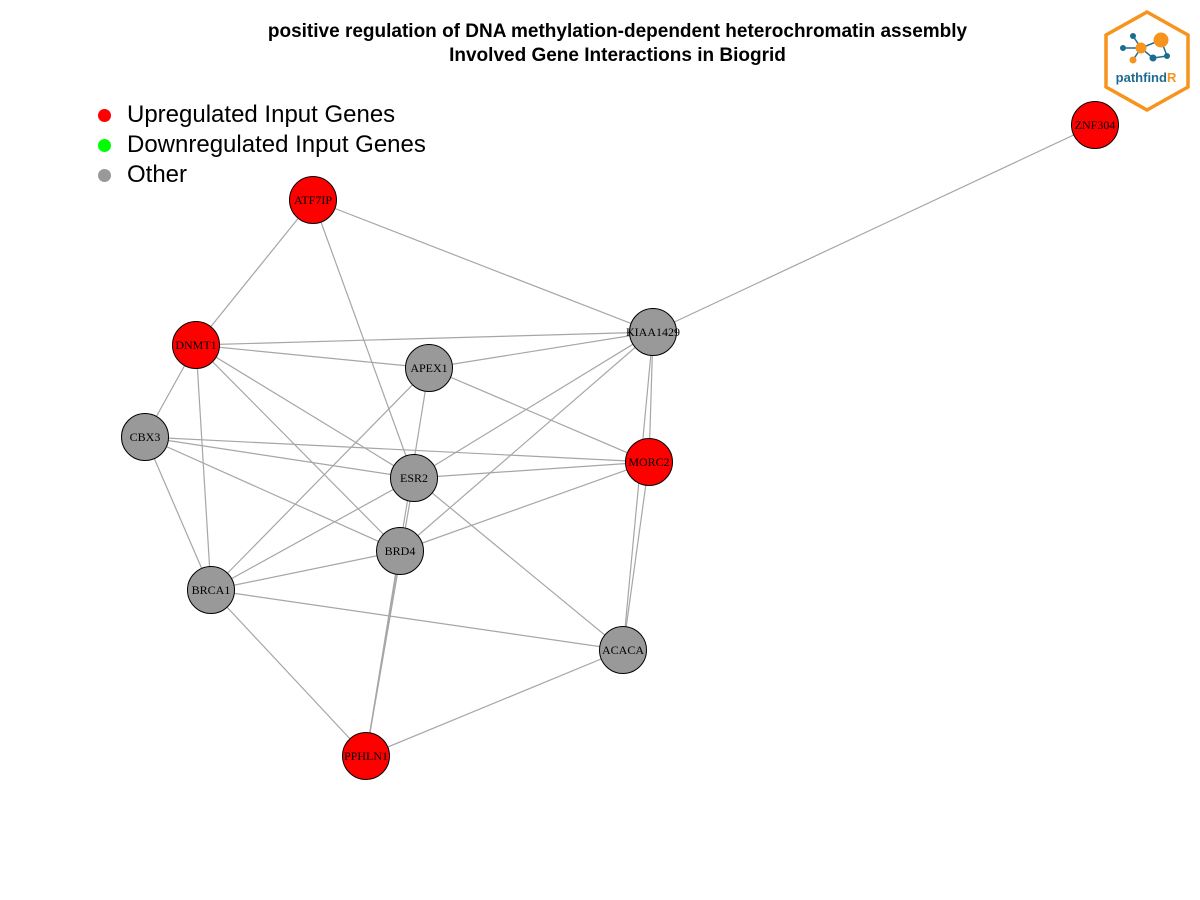 The image size is (1200, 900). What do you see at coordinates (524, 506) in the screenshot?
I see `edge-brd4-morc2` at bounding box center [524, 506].